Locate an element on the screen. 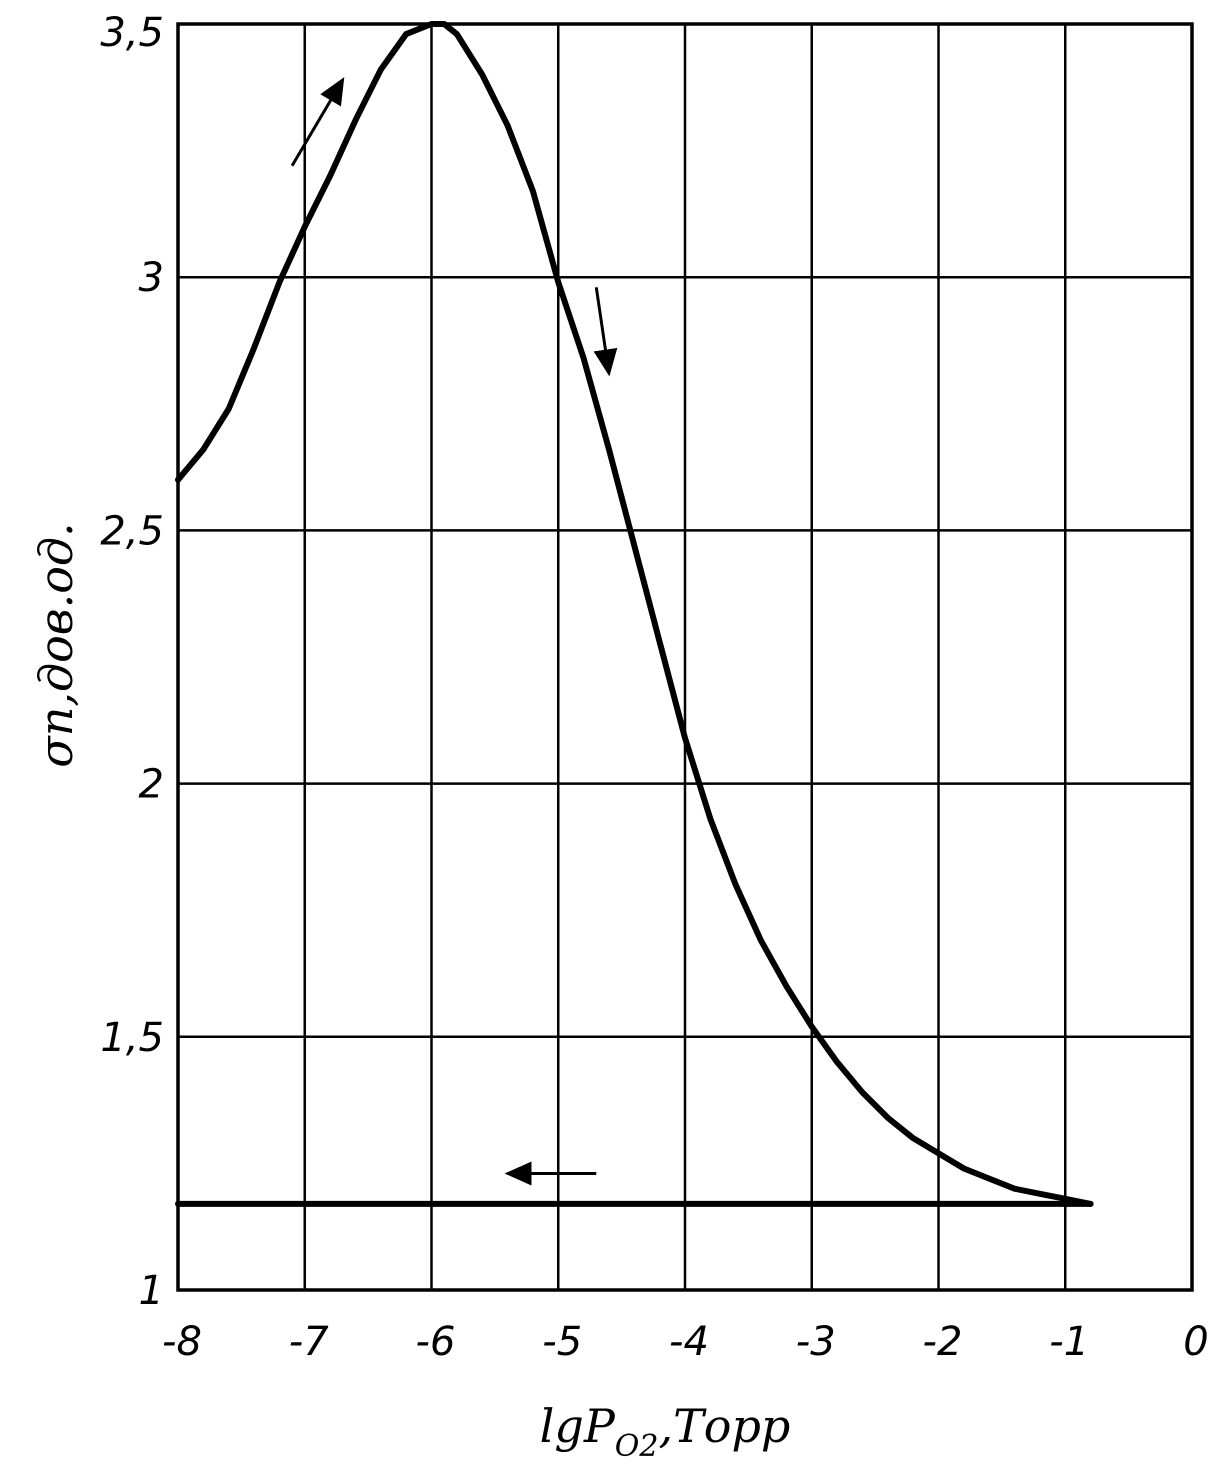 The height and width of the screenshot is (1480, 1224). x-tick-label: -4 is located at coordinates (689, 1342).